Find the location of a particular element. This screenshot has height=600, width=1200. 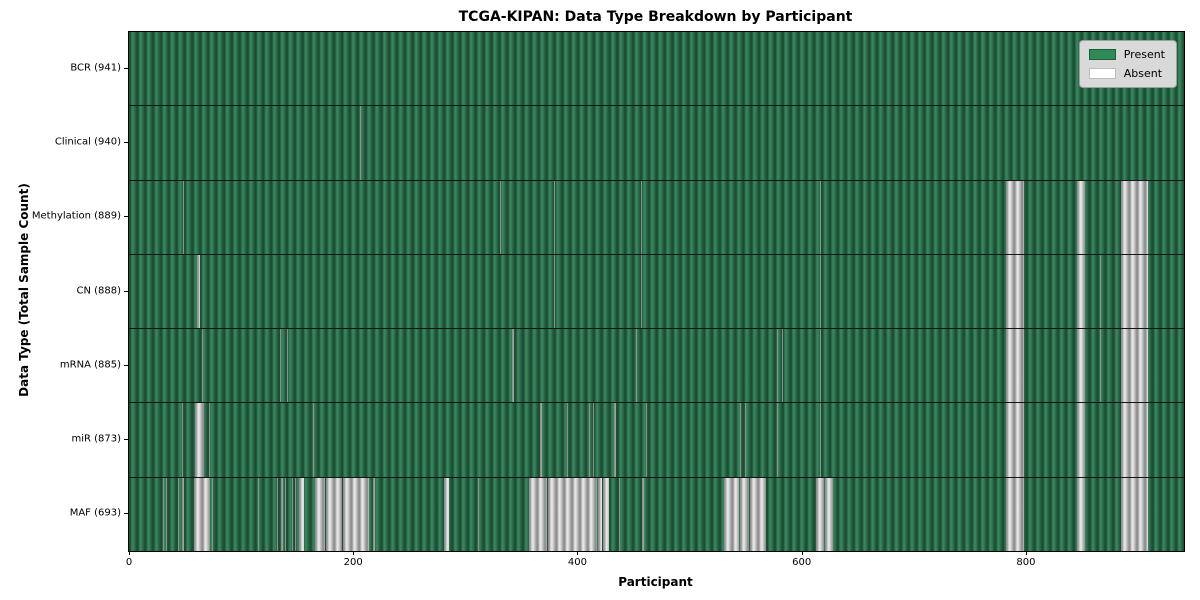

heatmap-row-miR is located at coordinates (656, 439).